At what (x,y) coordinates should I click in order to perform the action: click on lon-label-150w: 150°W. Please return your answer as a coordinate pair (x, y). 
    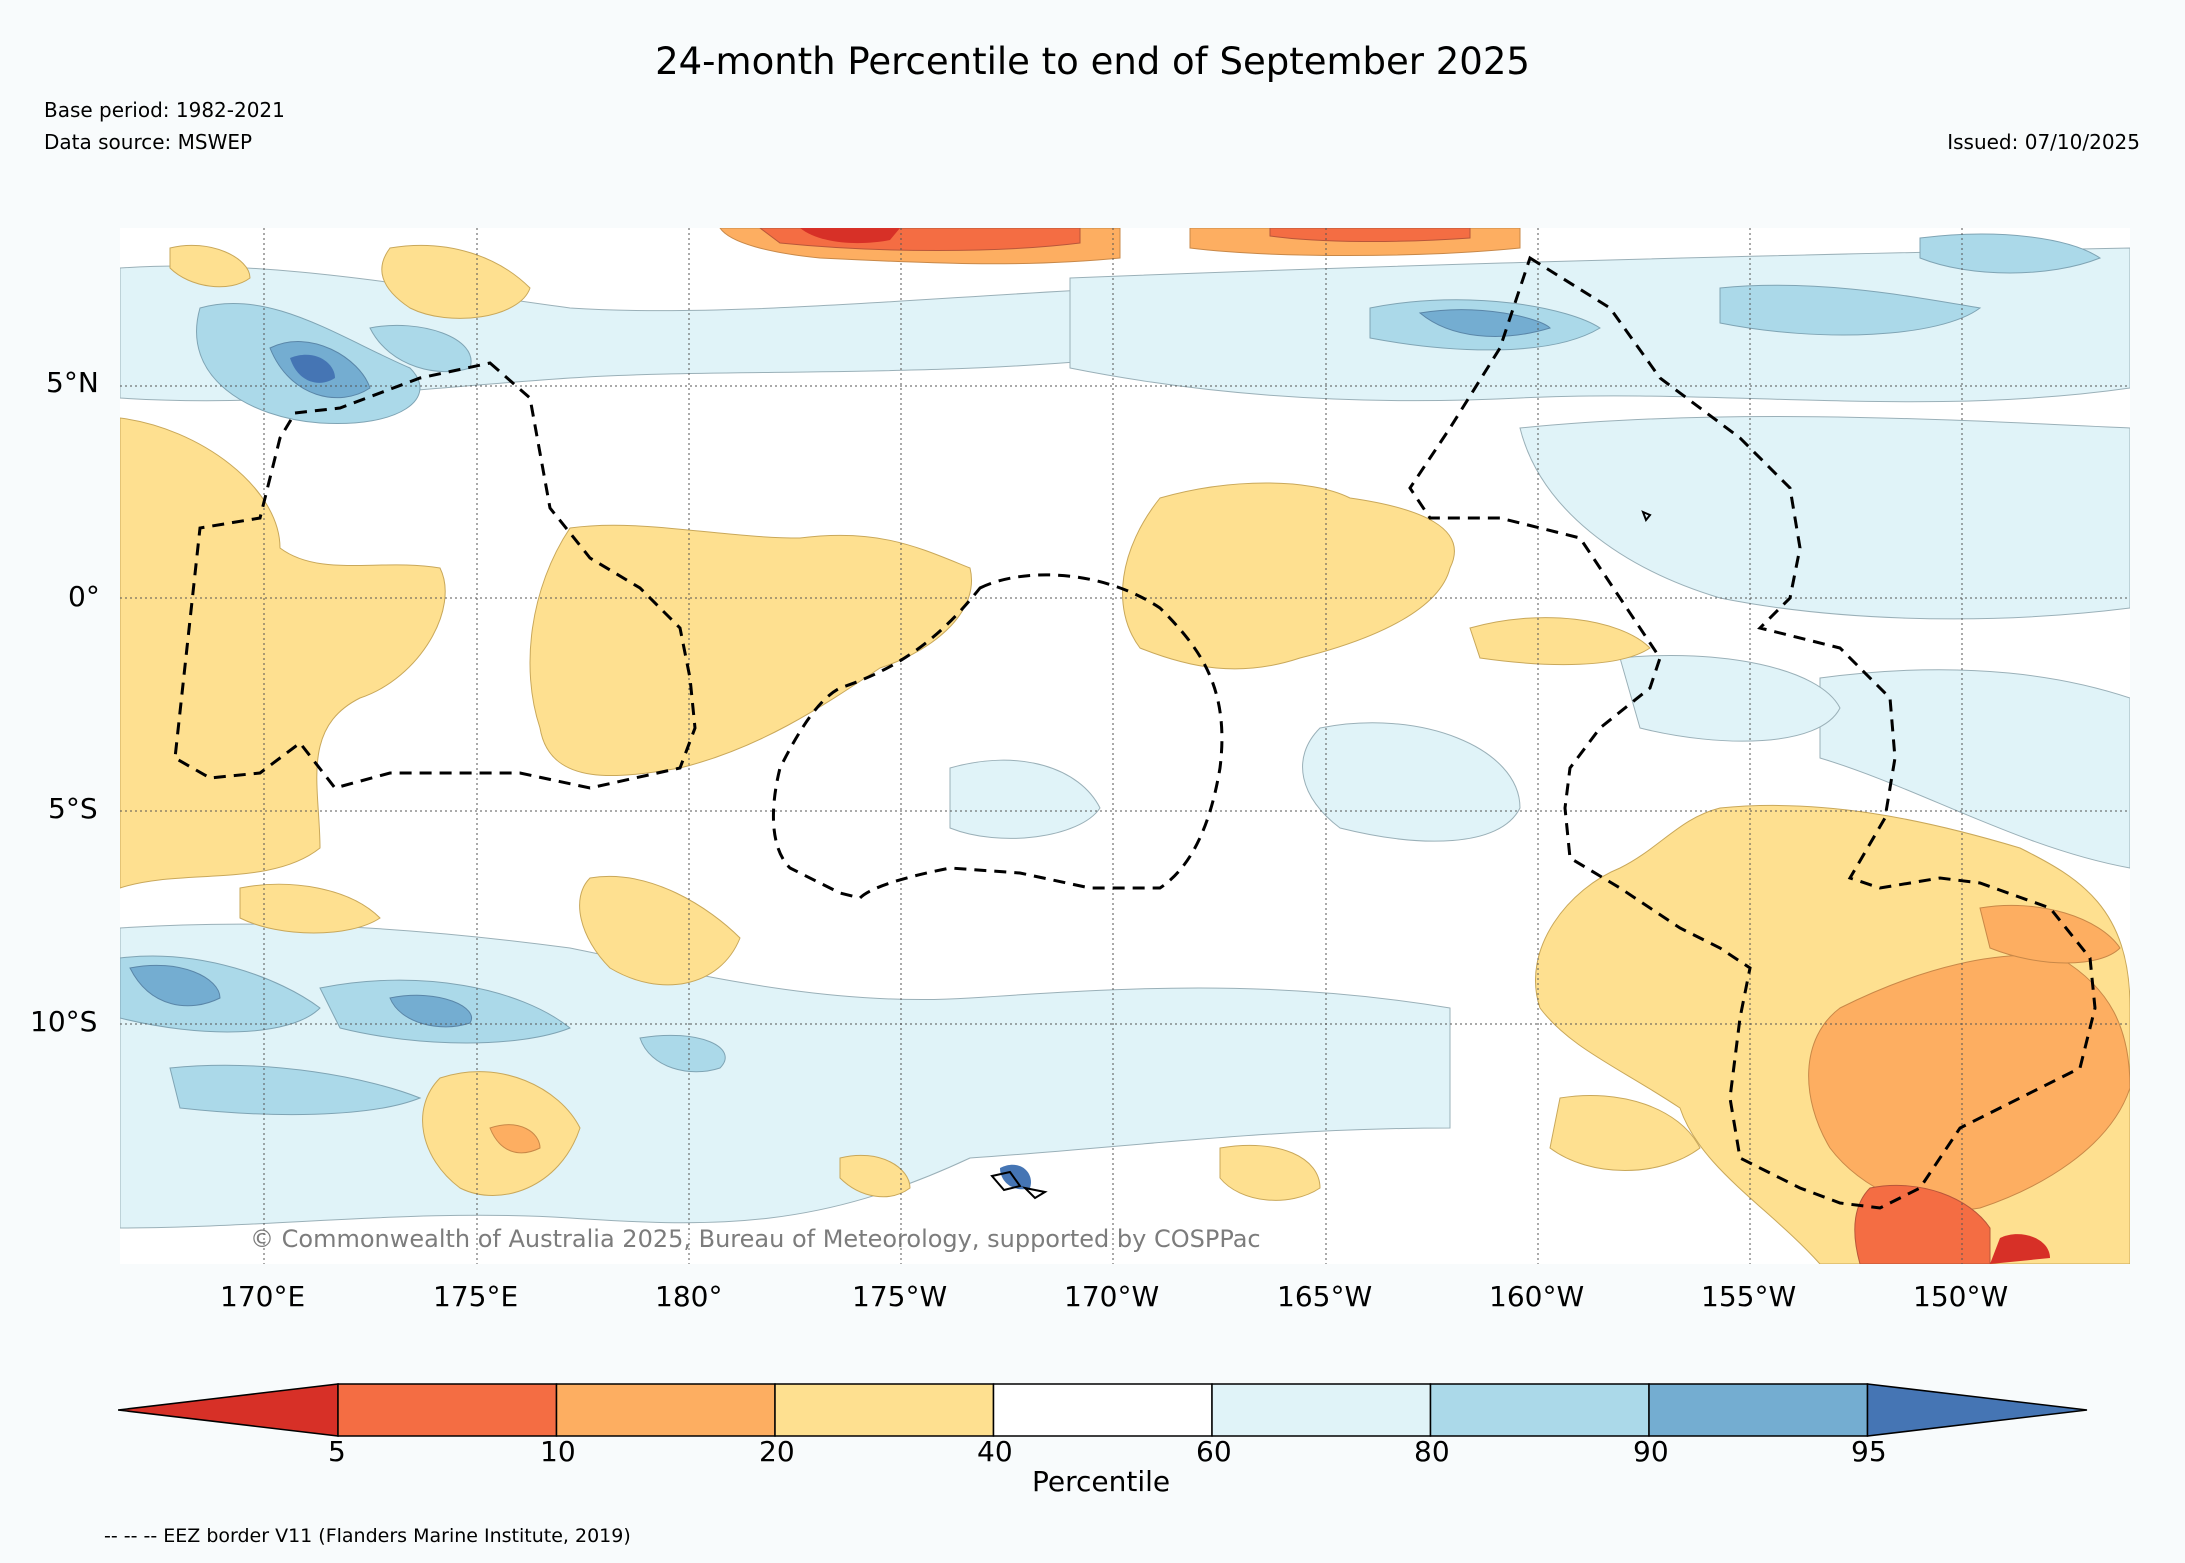
    Looking at the image, I should click on (1961, 1296).